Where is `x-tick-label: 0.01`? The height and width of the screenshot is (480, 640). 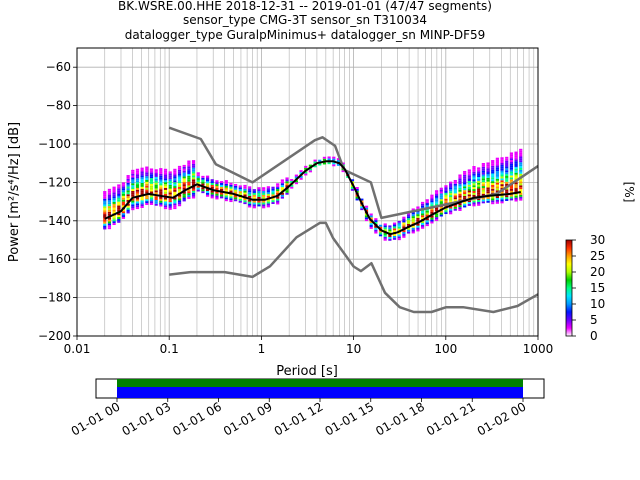 x-tick-label: 0.01 is located at coordinates (77, 349).